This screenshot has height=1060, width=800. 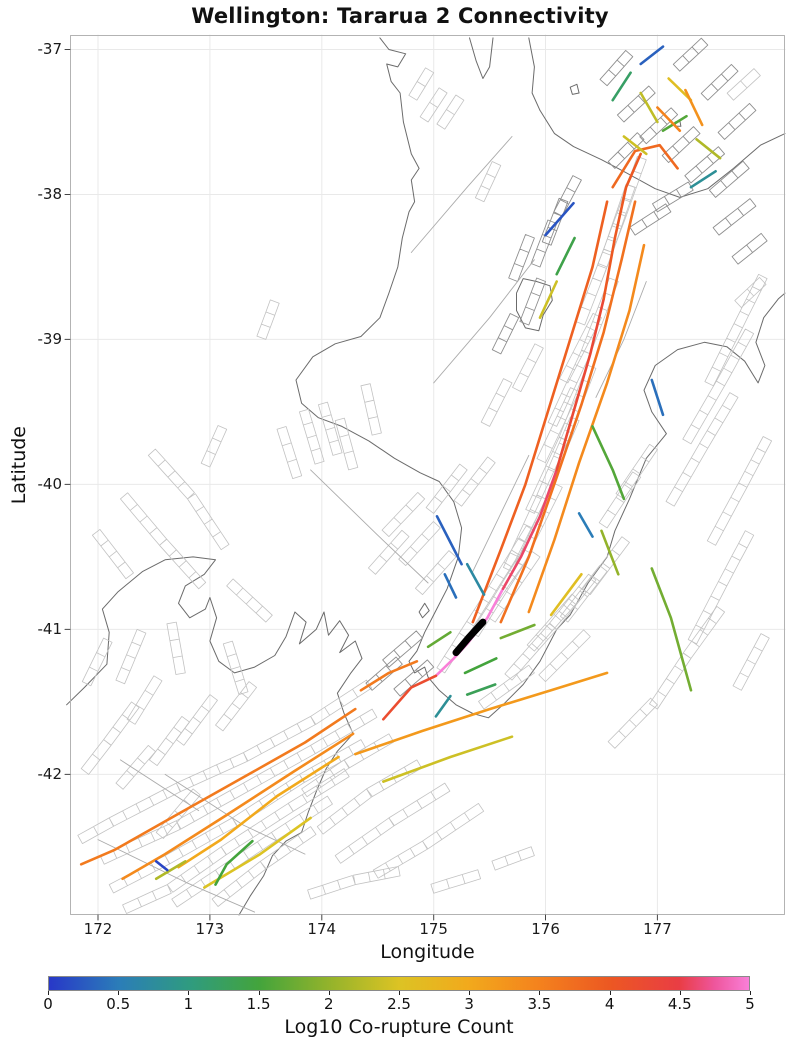 I want to click on target-fault-layer, so click(x=469, y=637).